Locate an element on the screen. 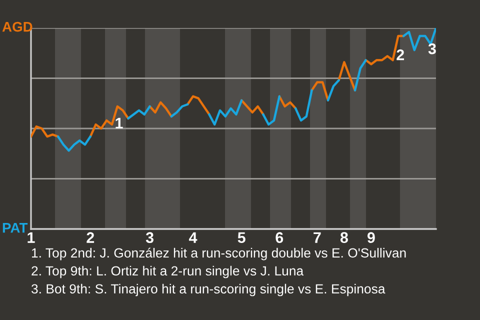 This screenshot has width=480, height=320. x-tick-label: 7 is located at coordinates (317, 237).